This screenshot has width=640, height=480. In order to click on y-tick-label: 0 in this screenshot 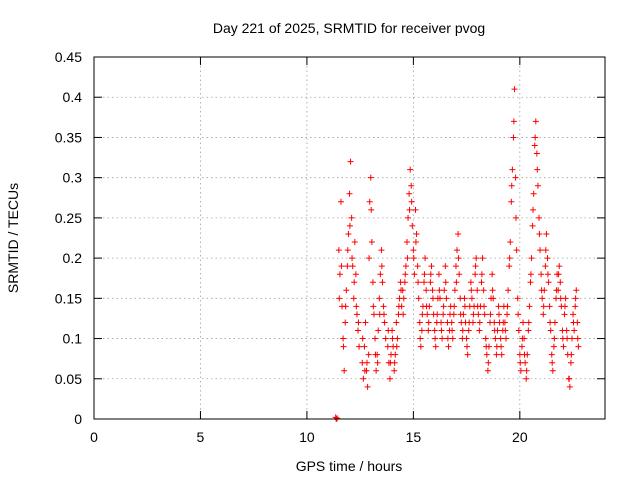, I will do `click(78, 419)`.